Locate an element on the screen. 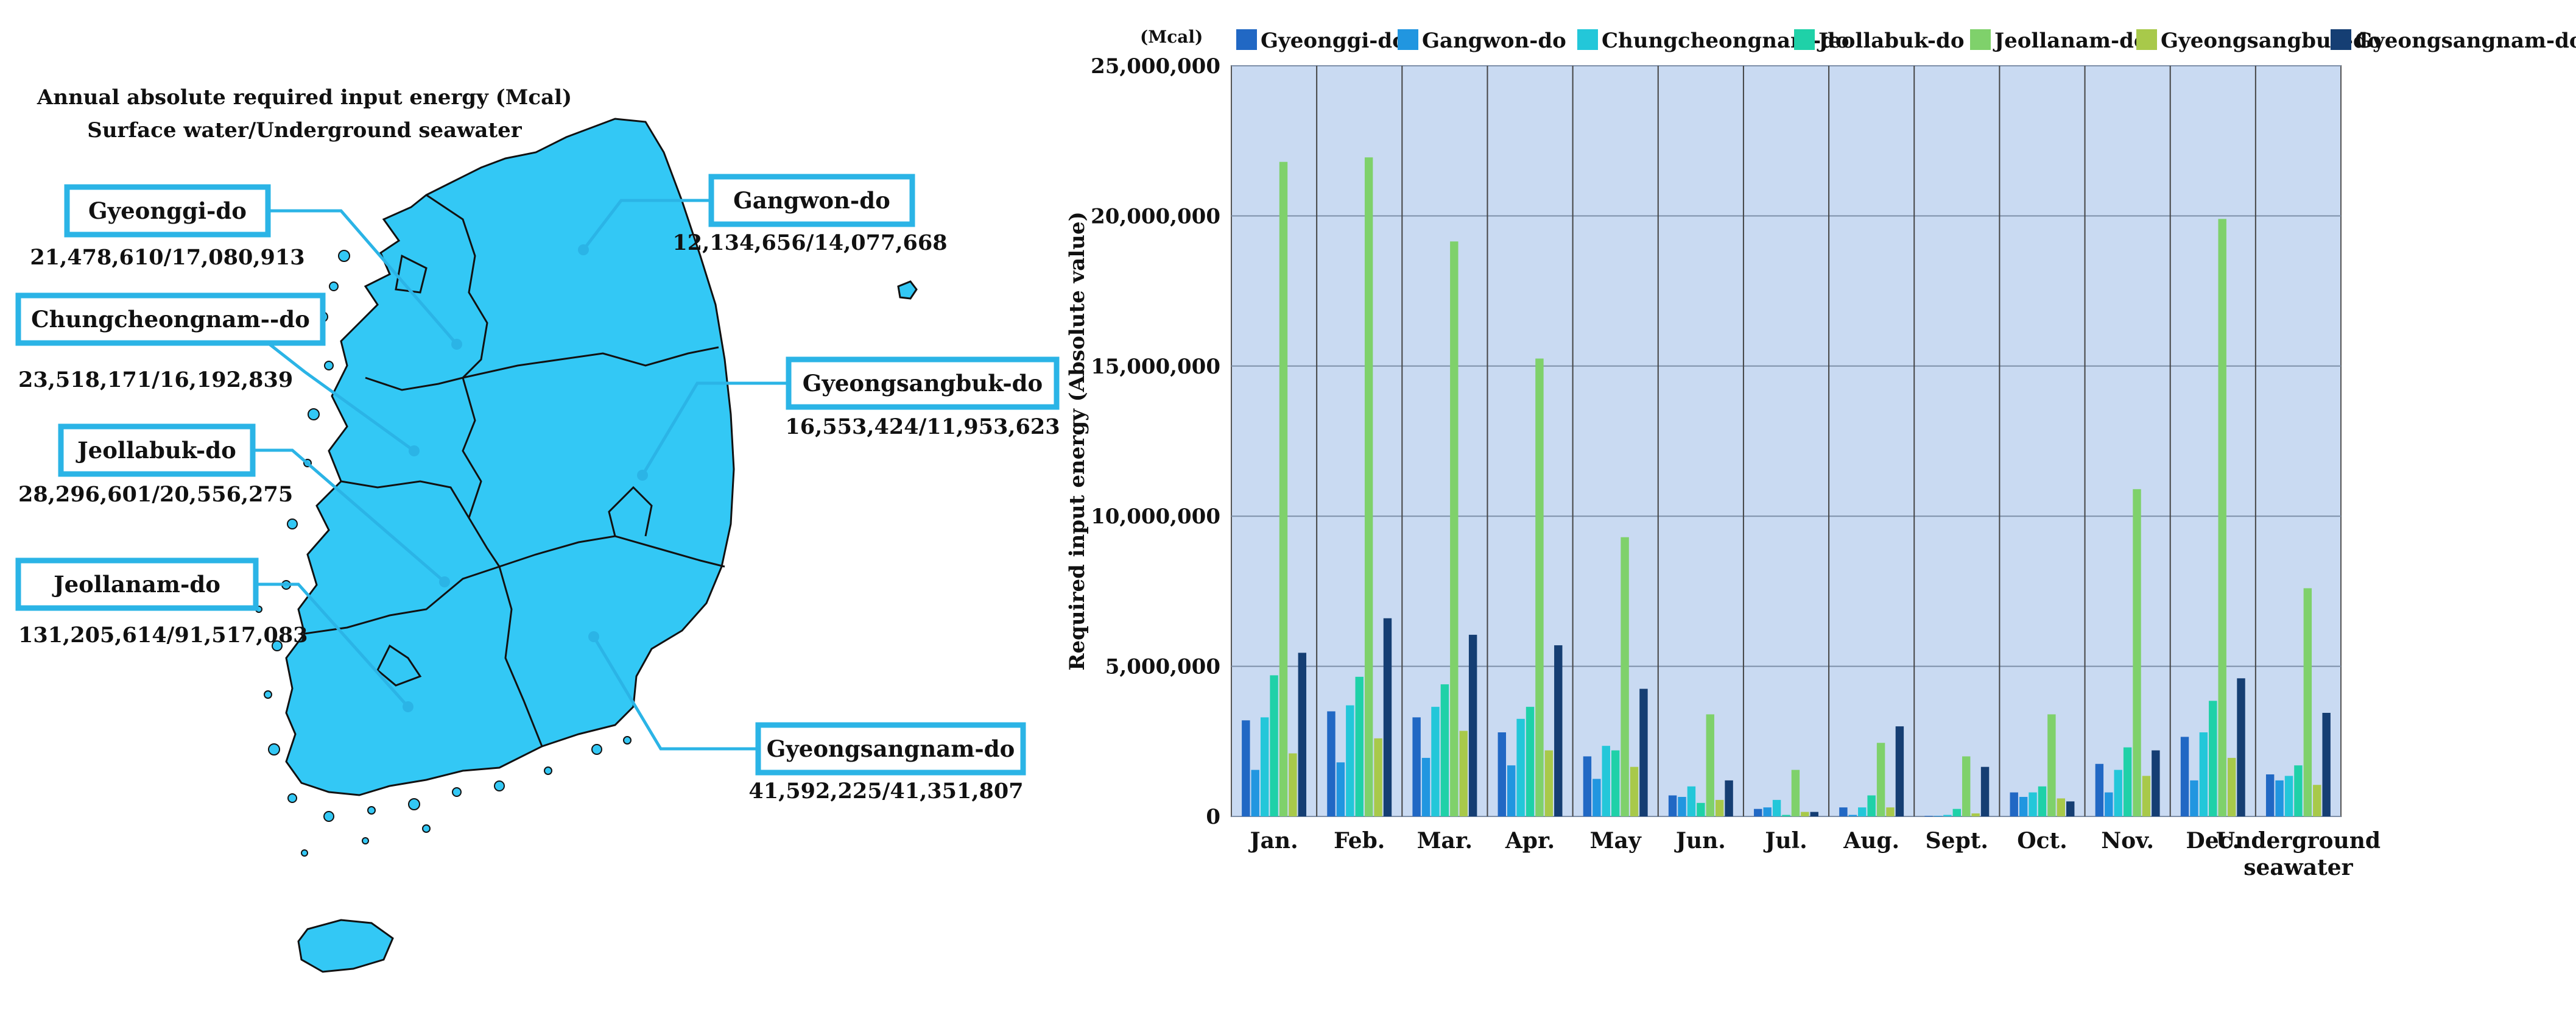  x-tick-label: Dec. is located at coordinates (2213, 841).